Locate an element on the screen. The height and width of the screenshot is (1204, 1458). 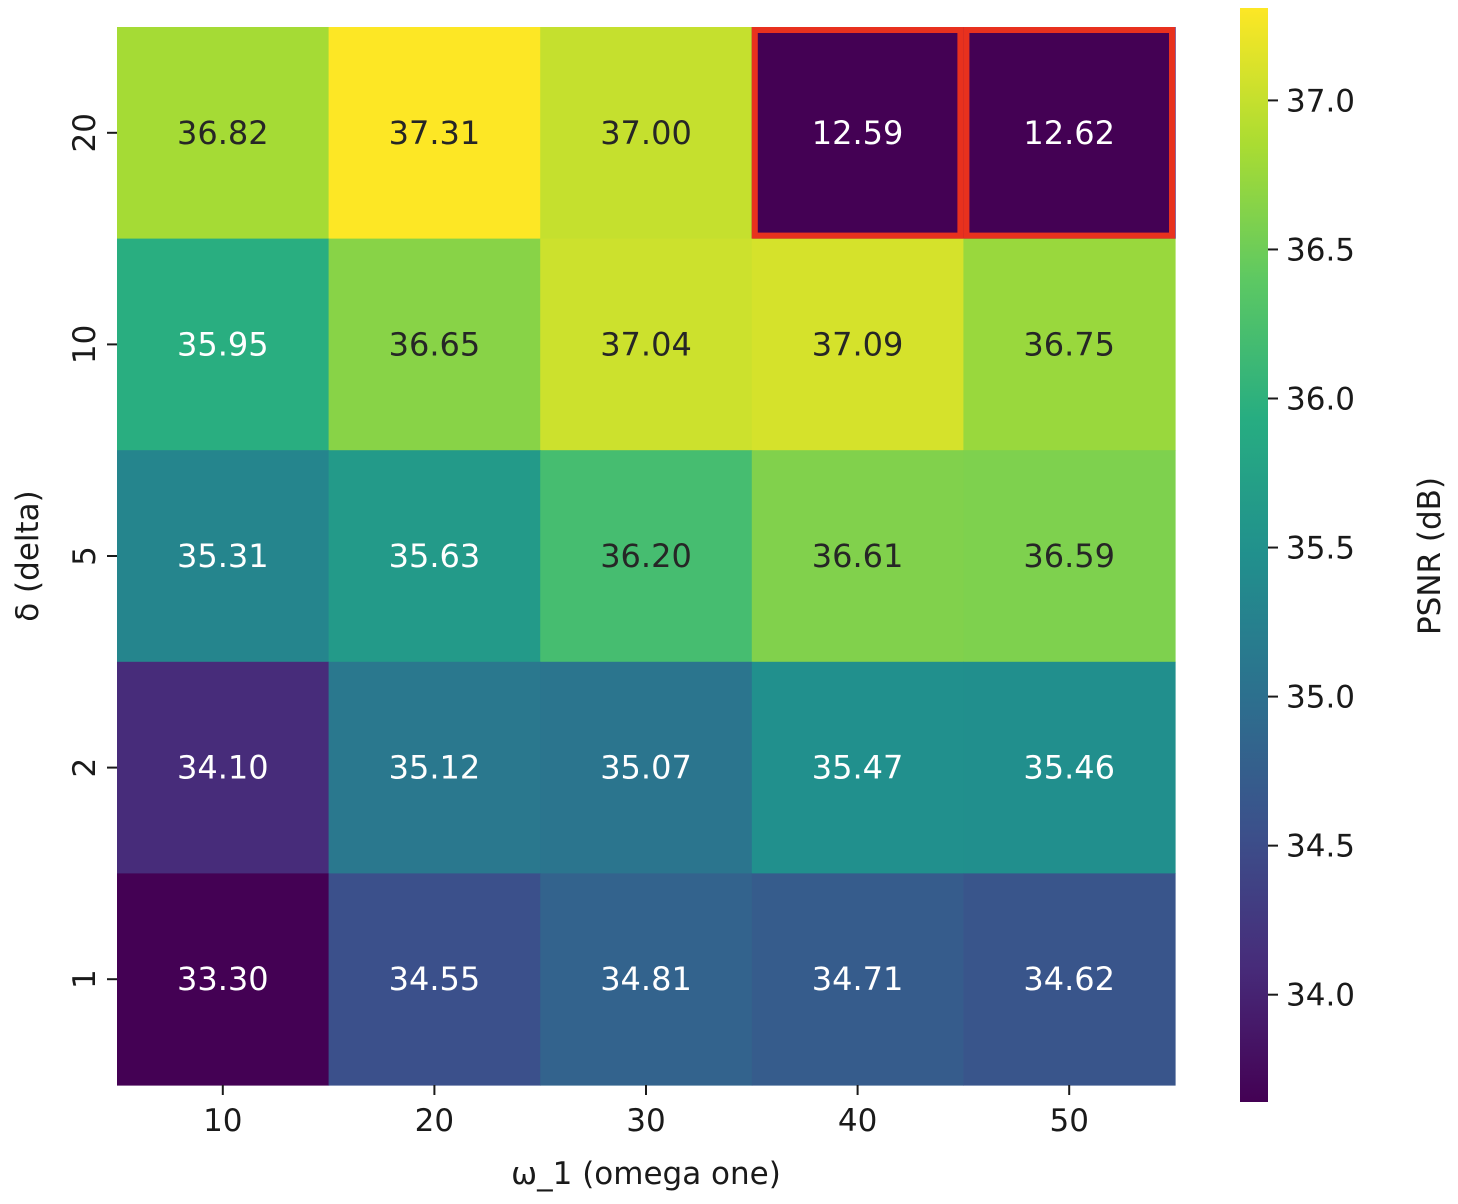
cell-value-label: 37.09 is located at coordinates (858, 344).